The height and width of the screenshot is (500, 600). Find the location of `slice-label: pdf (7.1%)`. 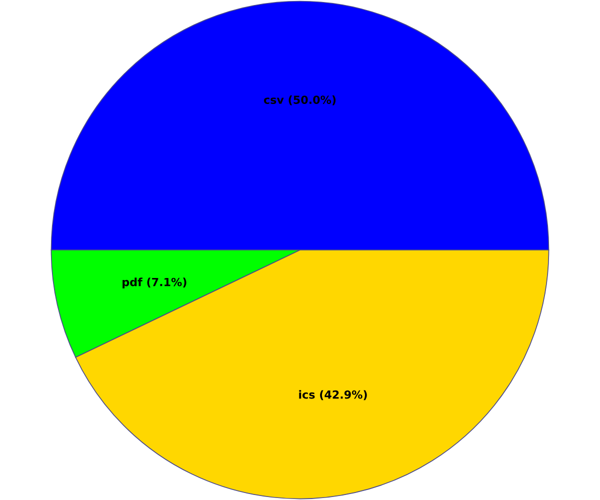

slice-label: pdf (7.1%) is located at coordinates (154, 283).